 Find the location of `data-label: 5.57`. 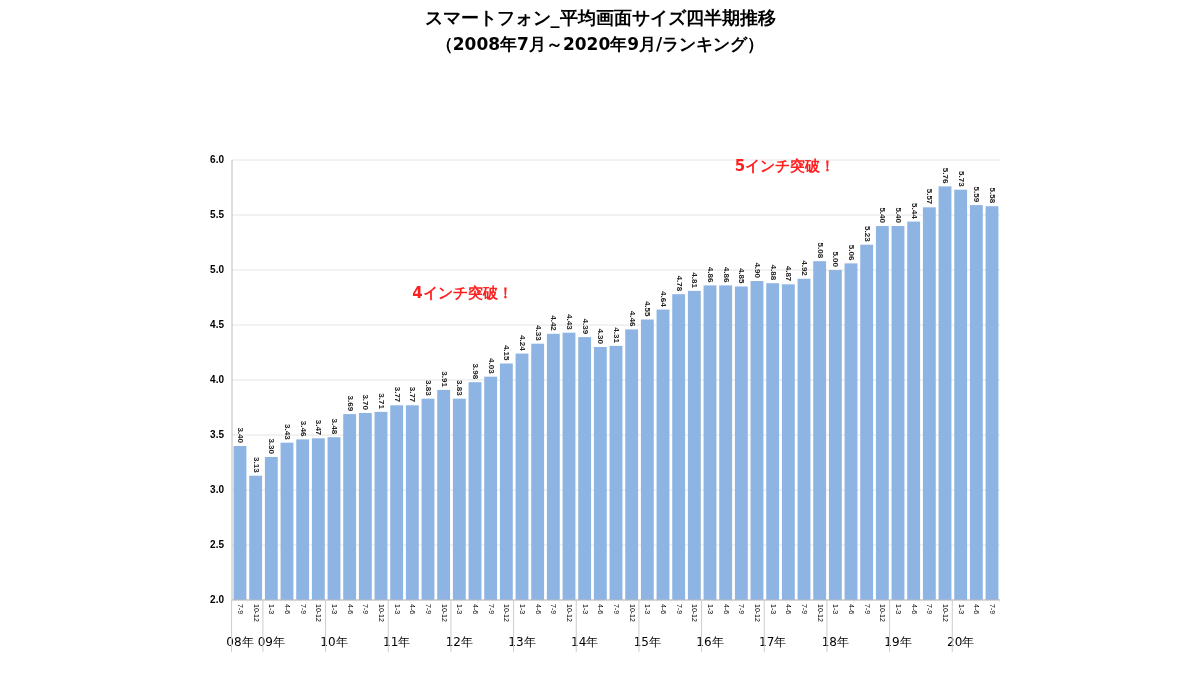

data-label: 5.57 is located at coordinates (930, 196).